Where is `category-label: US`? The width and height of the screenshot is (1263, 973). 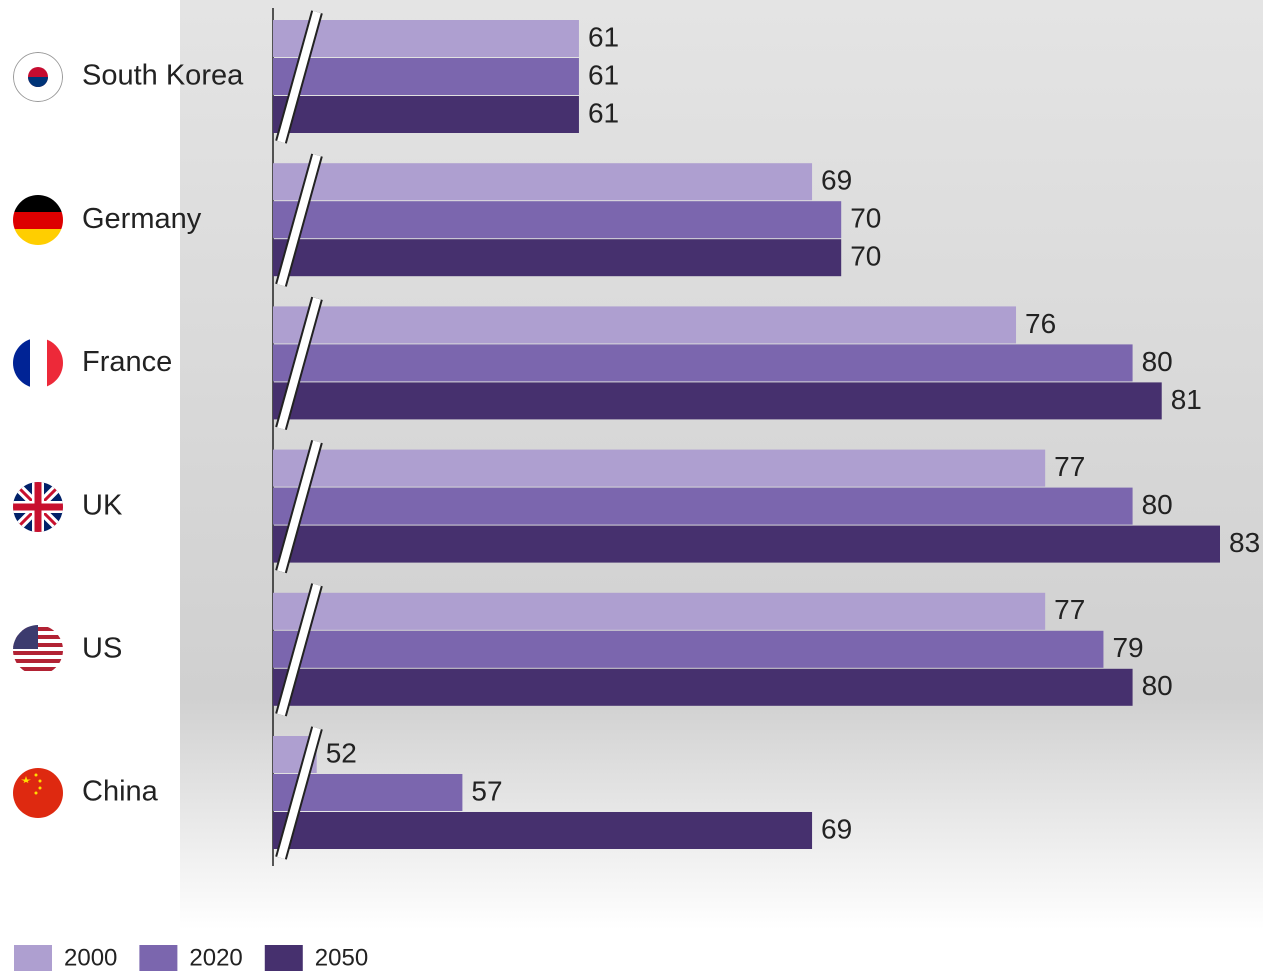
category-label: US is located at coordinates (102, 648).